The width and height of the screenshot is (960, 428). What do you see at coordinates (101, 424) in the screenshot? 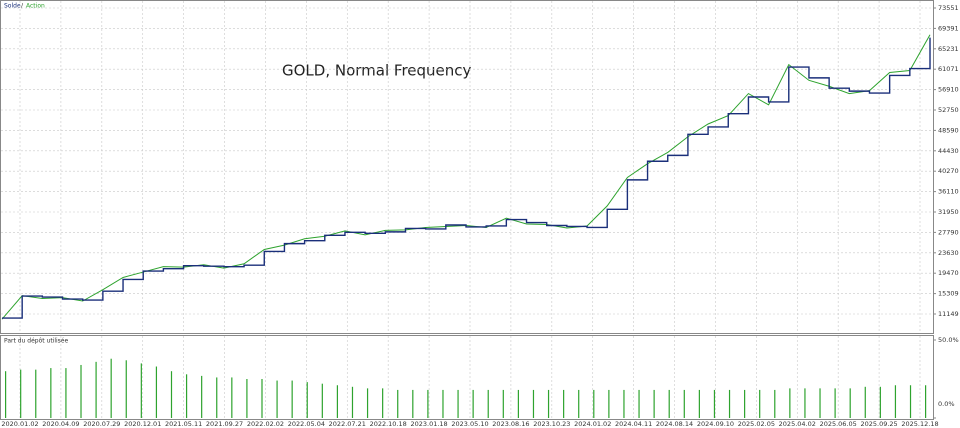
I see `x-tick-label: 2020.07.29` at bounding box center [101, 424].